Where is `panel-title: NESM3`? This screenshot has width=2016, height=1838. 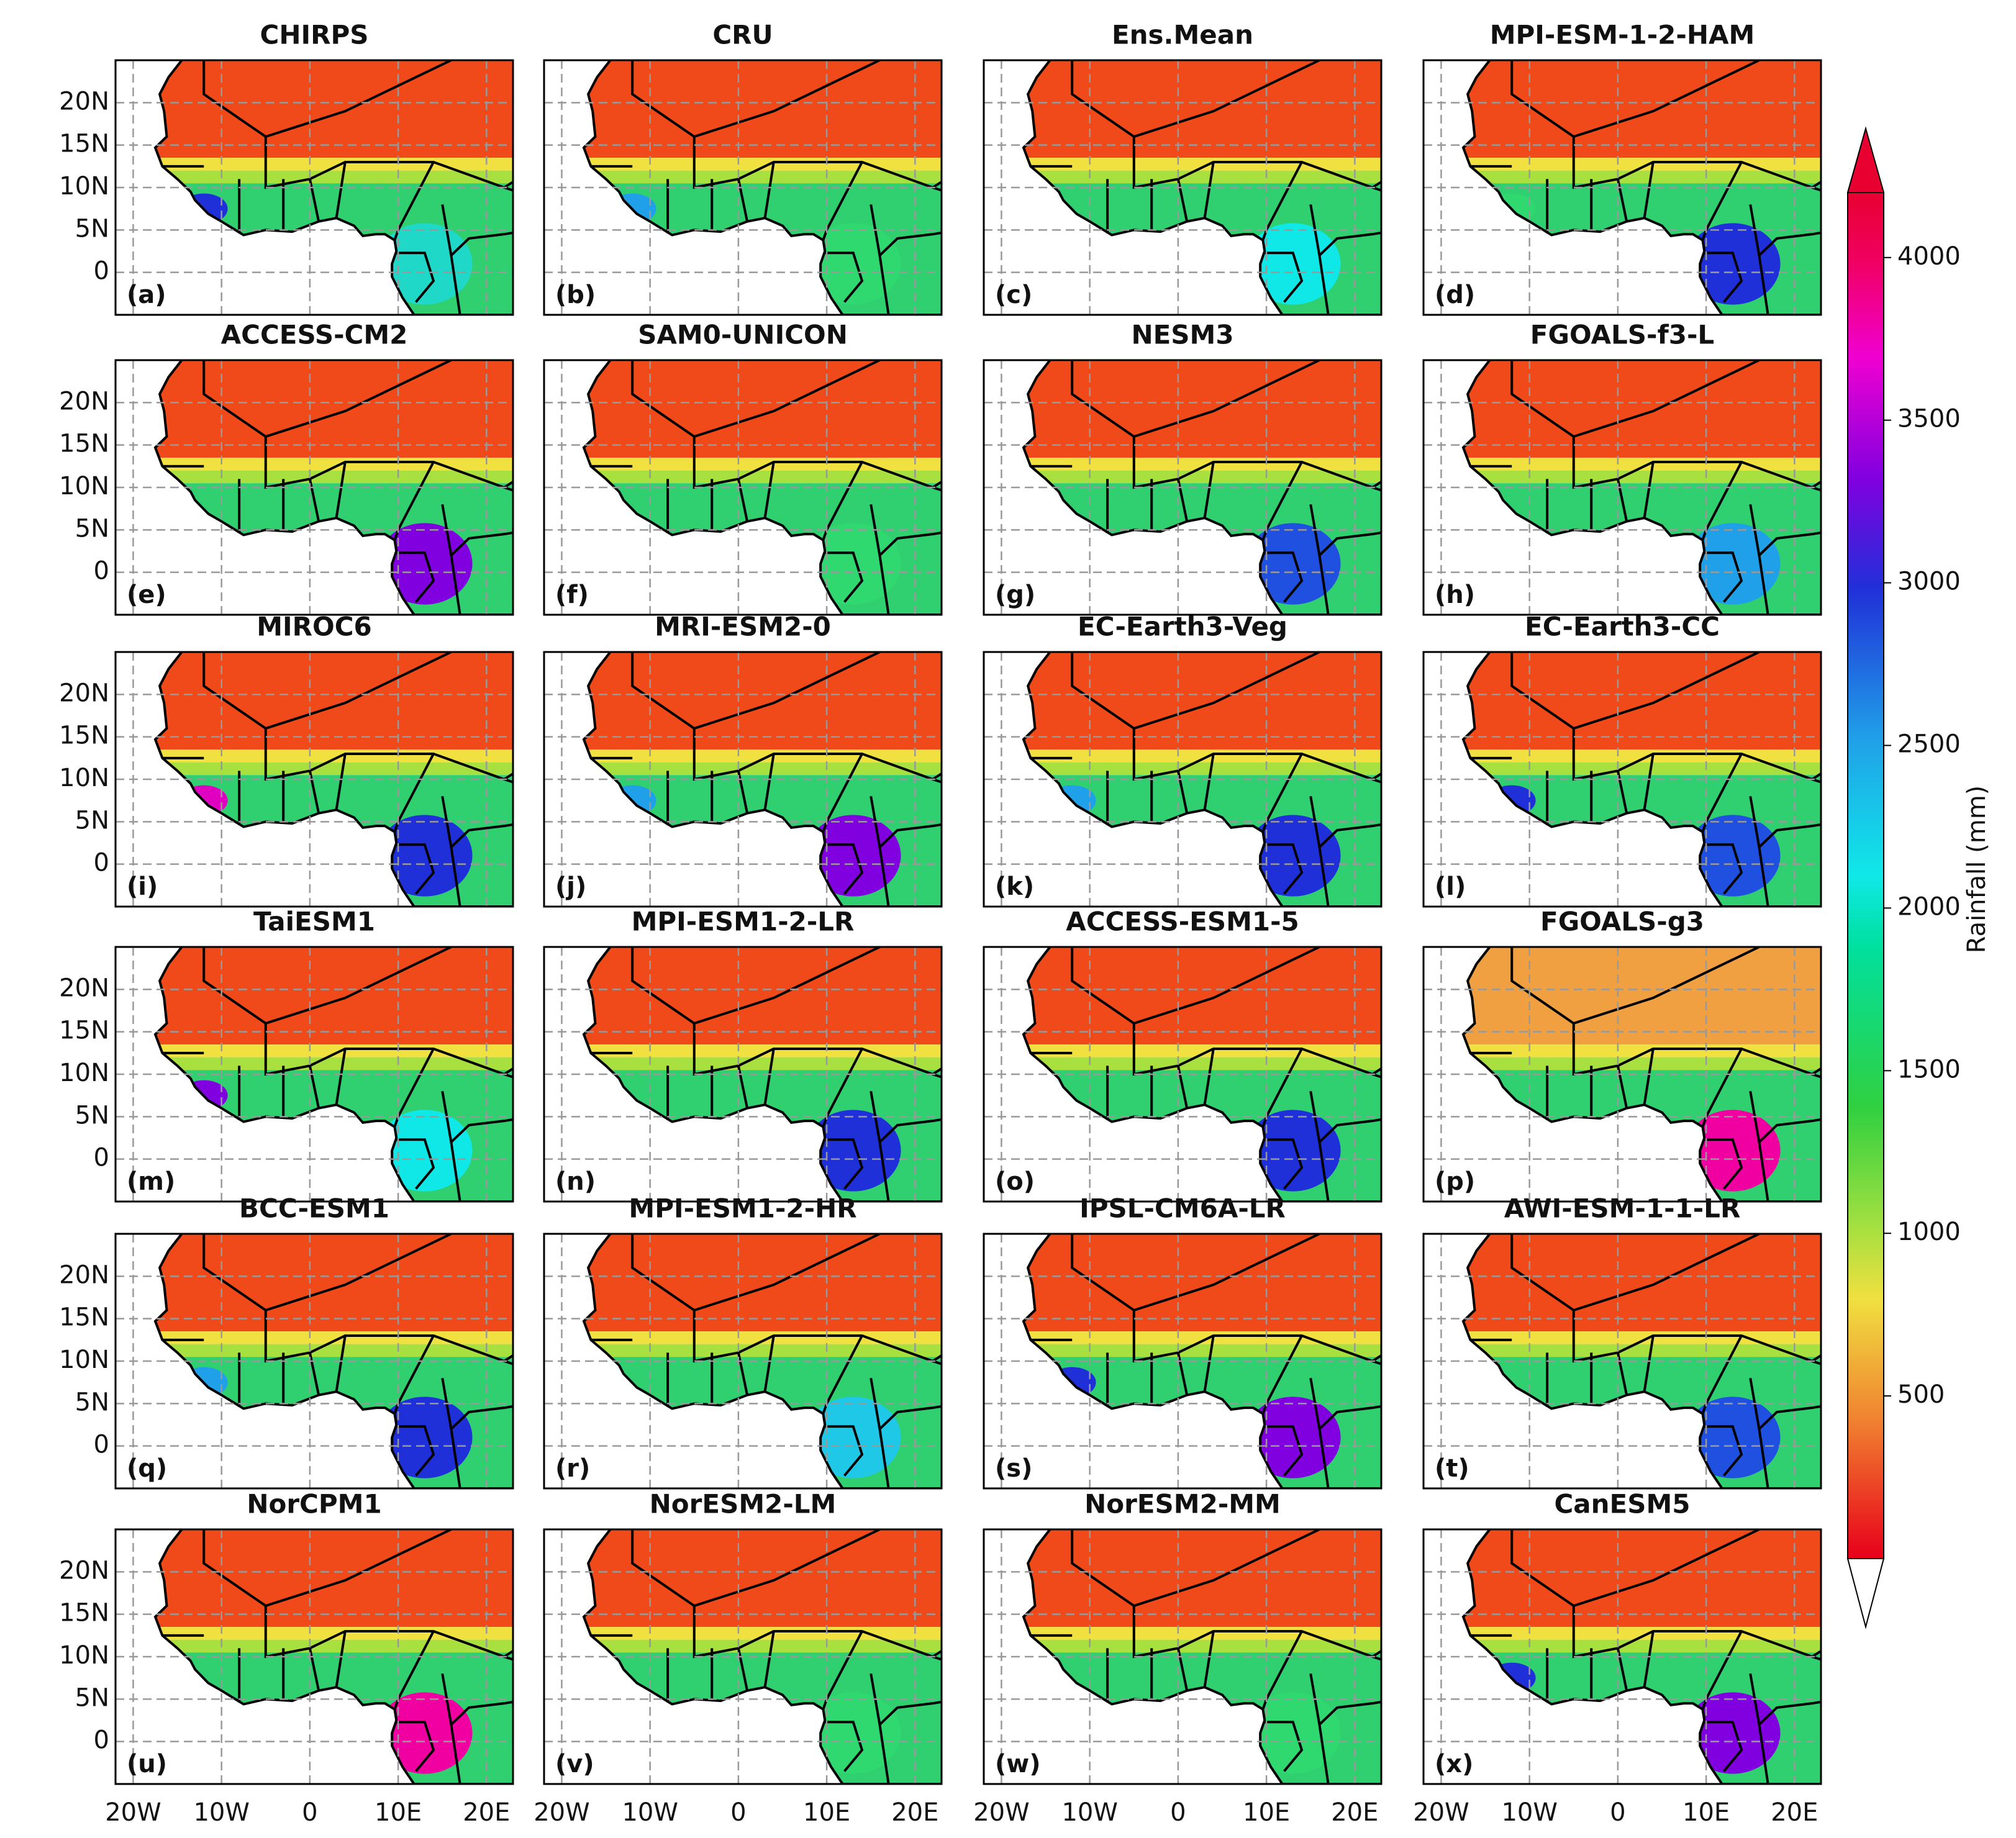 panel-title: NESM3 is located at coordinates (1182, 335).